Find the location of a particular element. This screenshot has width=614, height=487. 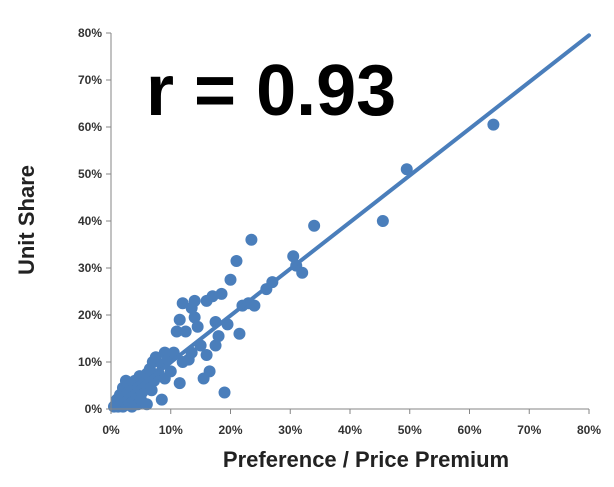

x-axis-ticks: 0% 10% 20% 30% 40% 50% 60% 70% 80% is located at coordinates (351, 423).